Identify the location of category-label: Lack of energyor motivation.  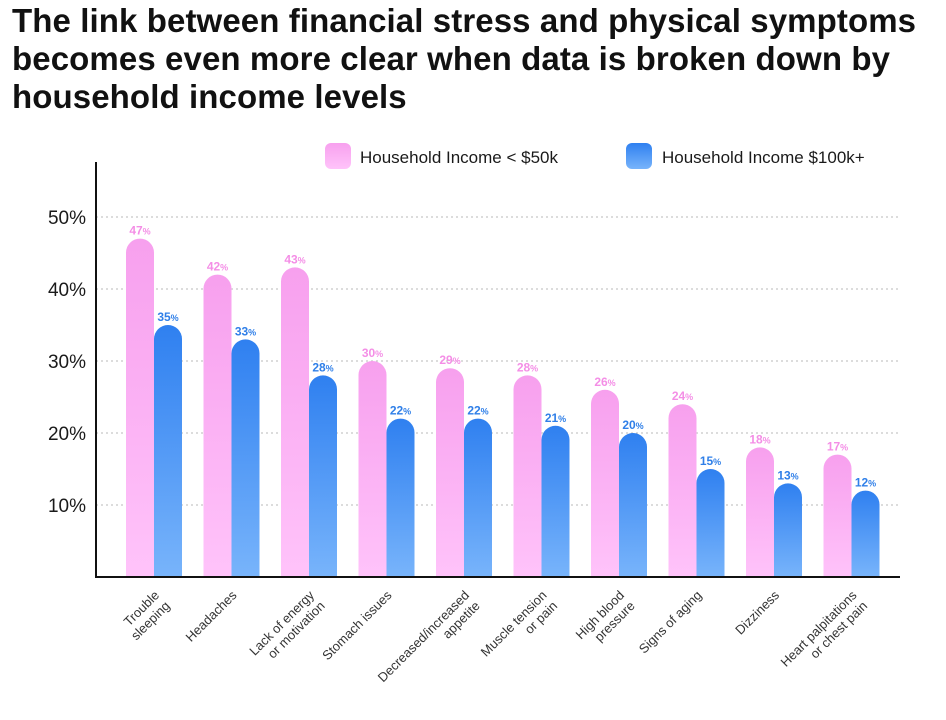
(287, 628).